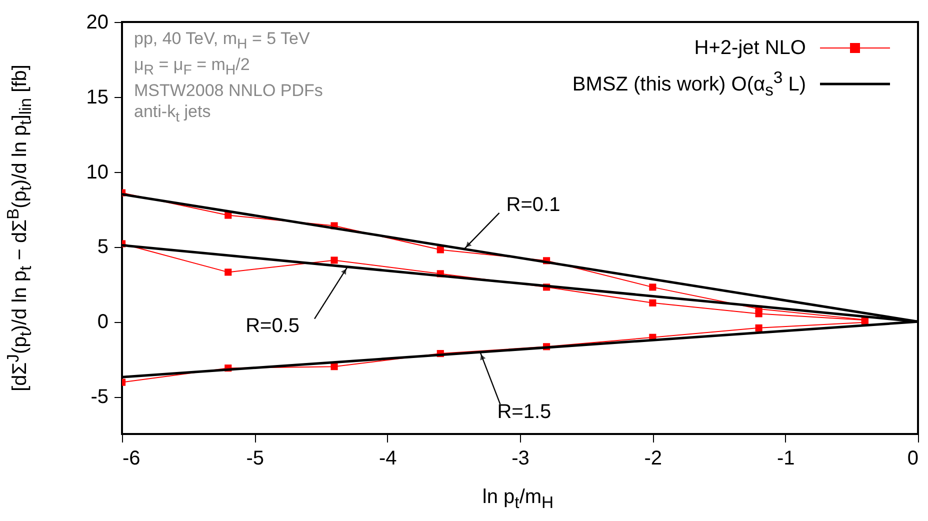  I want to click on annotation: R=0.5, so click(273, 325).